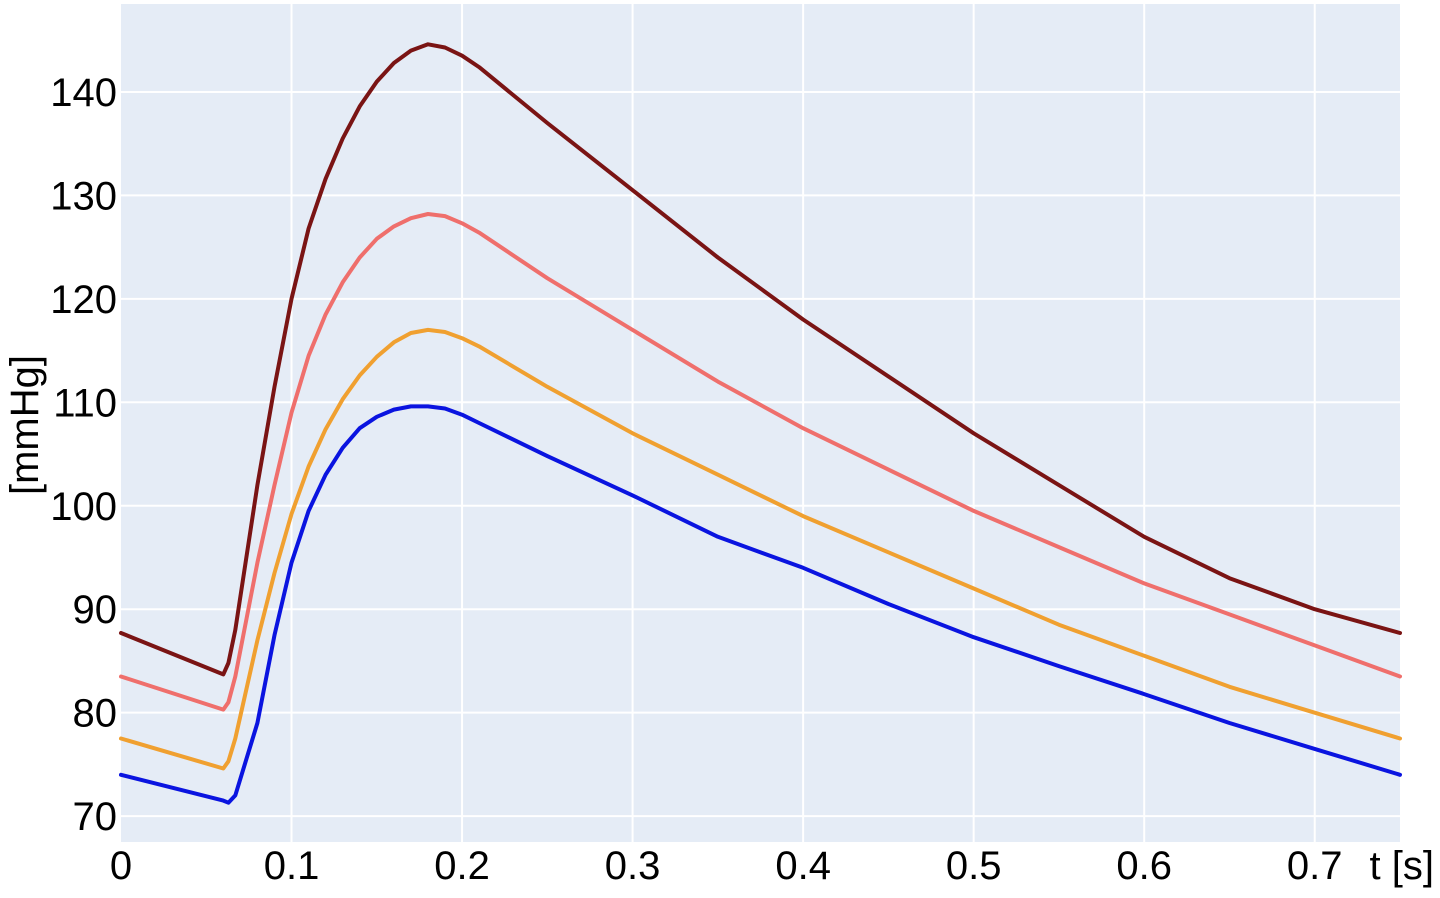  I want to click on x-axis-label: t [s], so click(1402, 866).